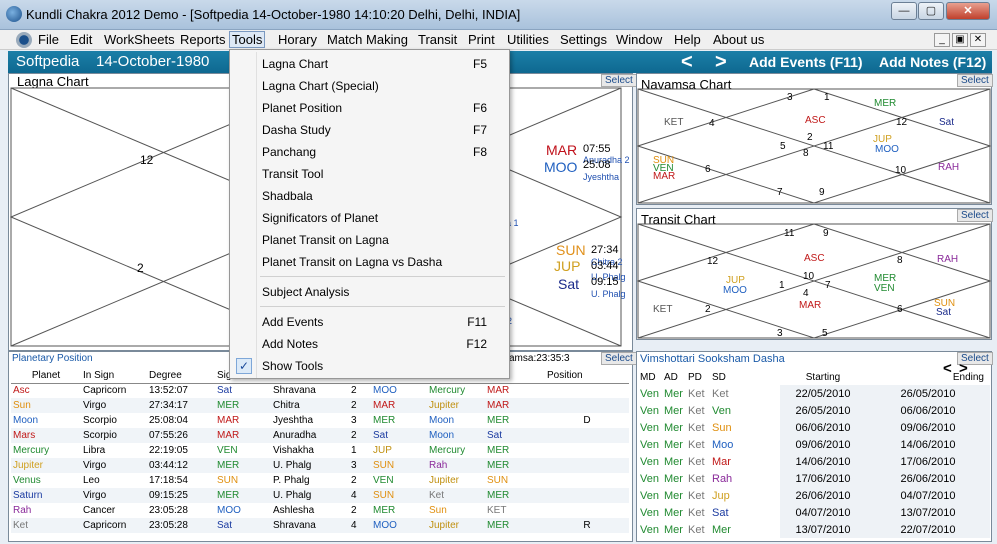 The height and width of the screenshot is (544, 997). Describe the element at coordinates (975, 215) in the screenshot. I see `transit-select-button: Select` at that location.